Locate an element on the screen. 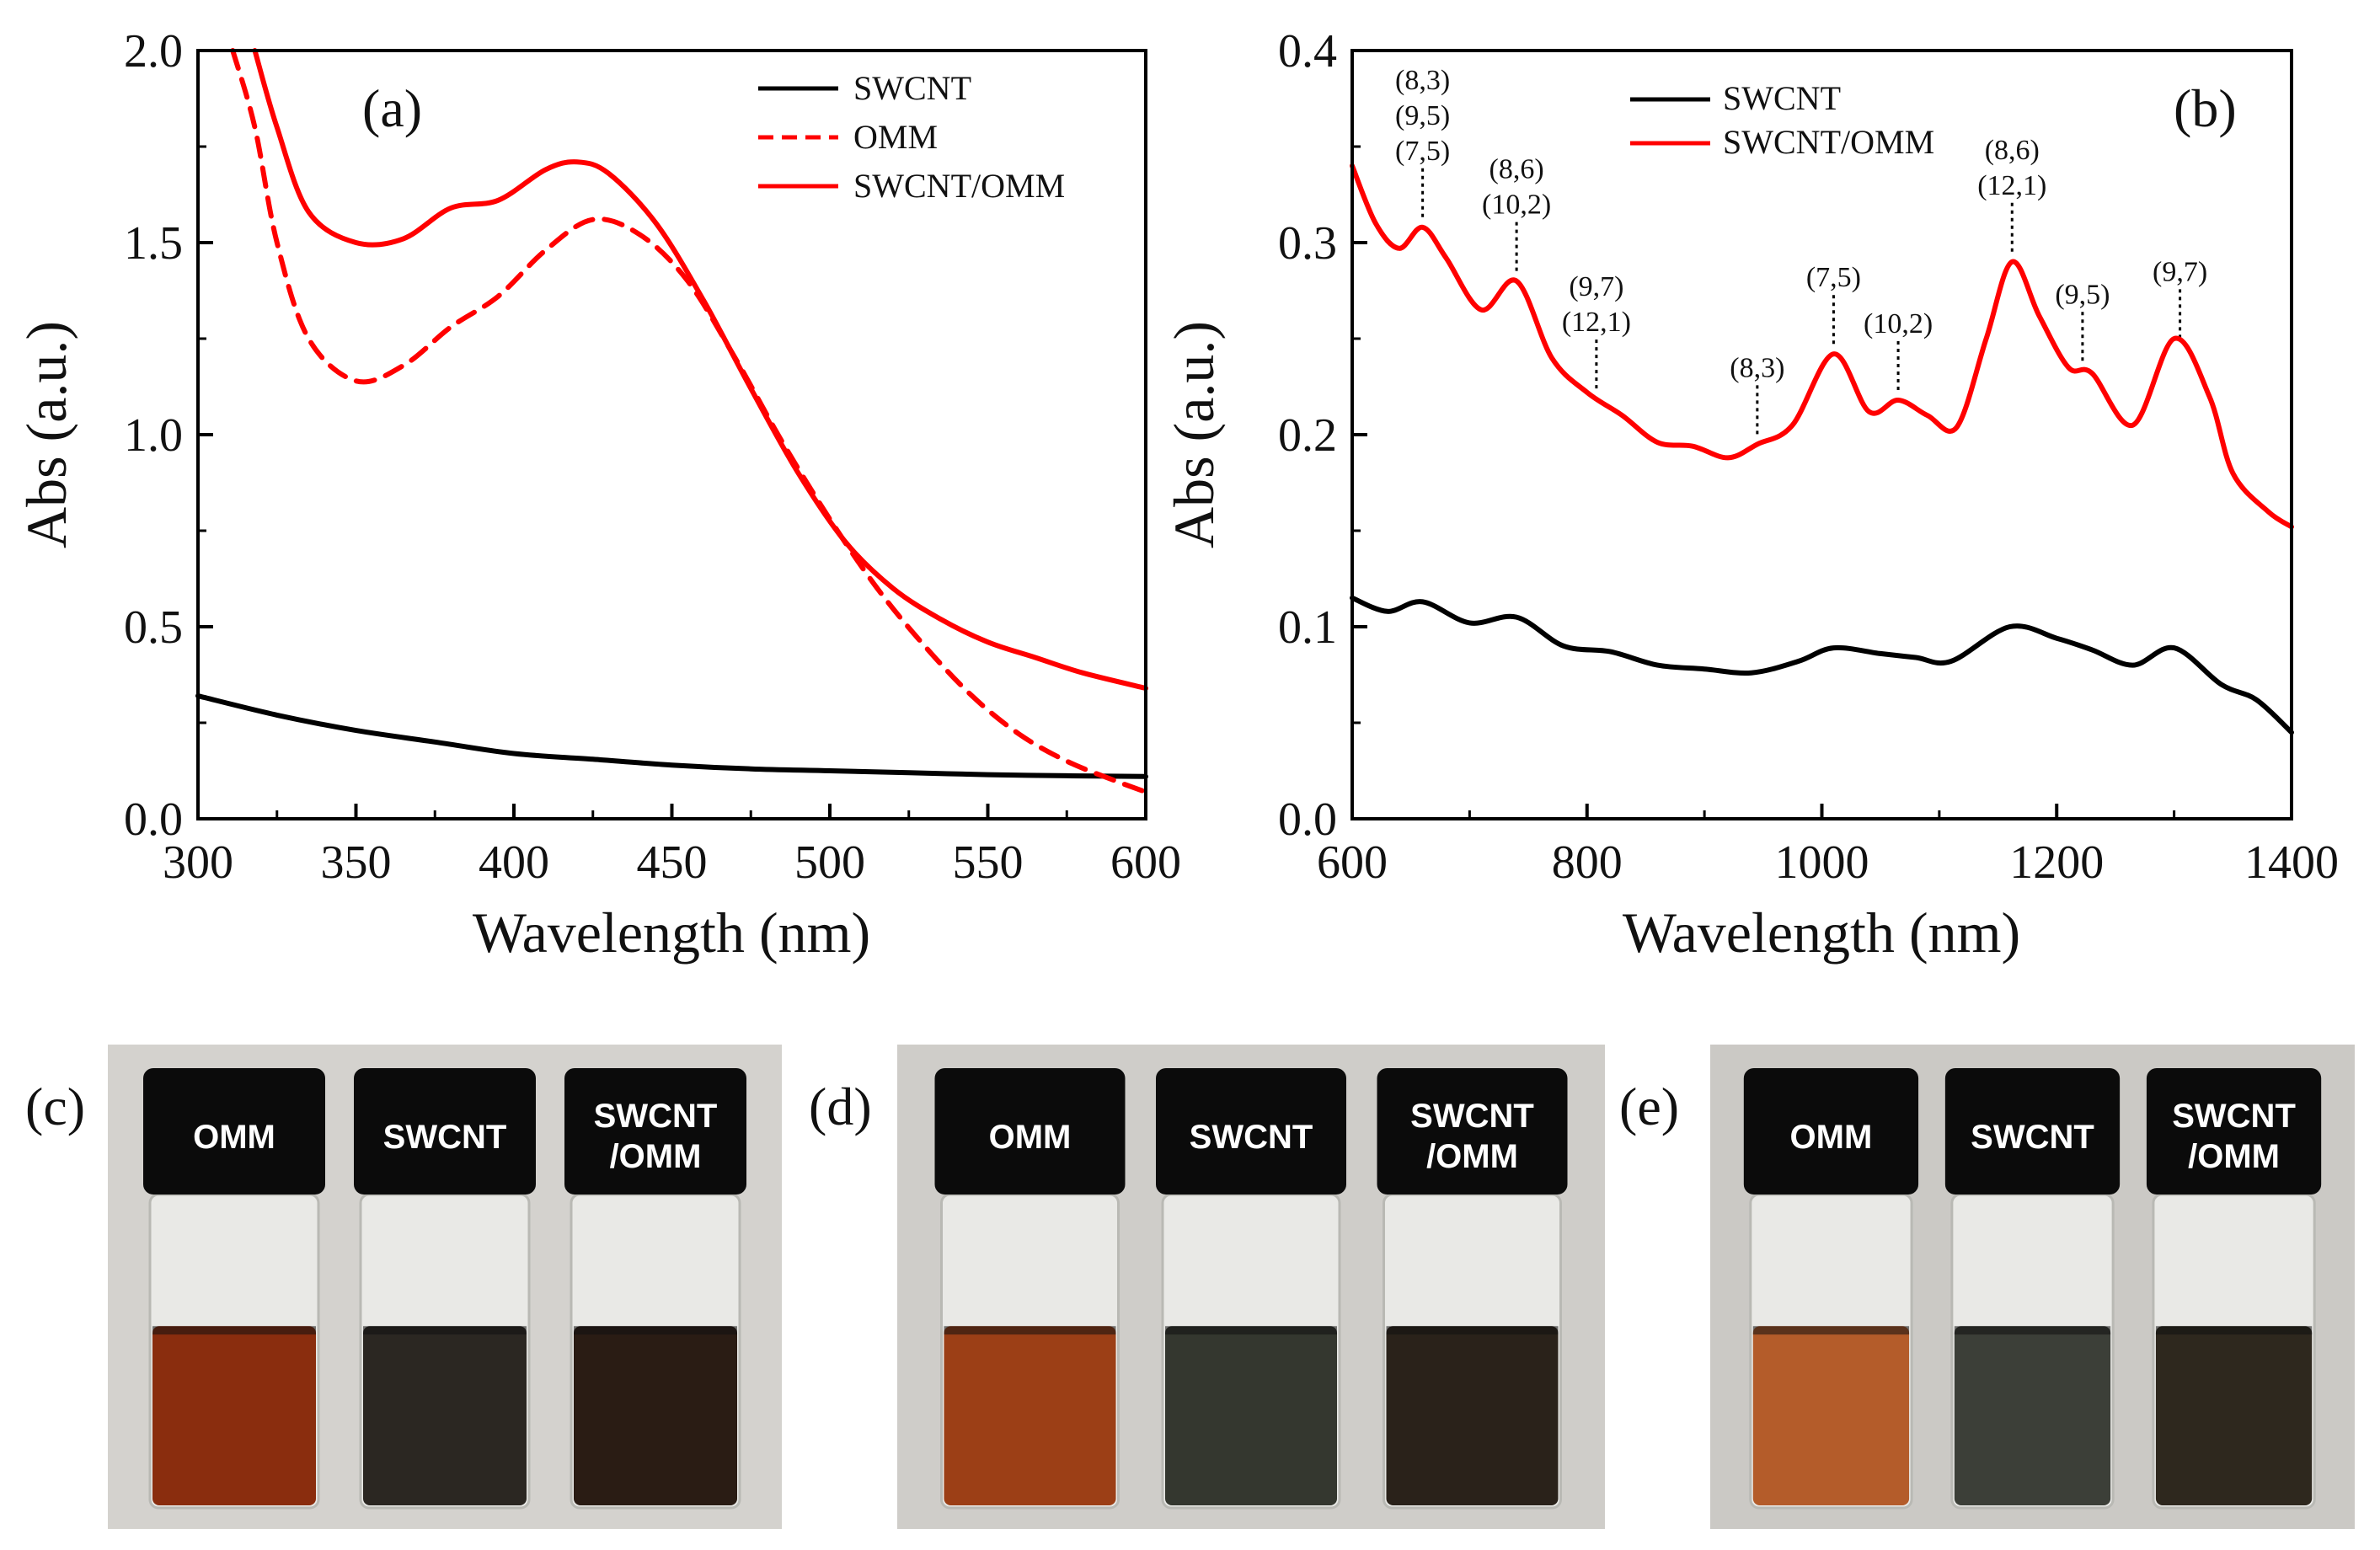 This screenshot has height=1550, width=2380. x-axis-label-a: Wavelength (nm) is located at coordinates (671, 933).